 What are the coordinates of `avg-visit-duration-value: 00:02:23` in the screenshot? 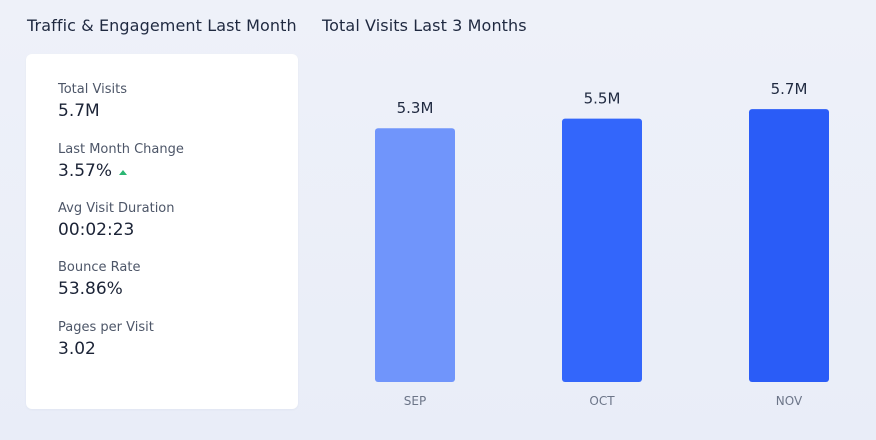 It's located at (96, 230).